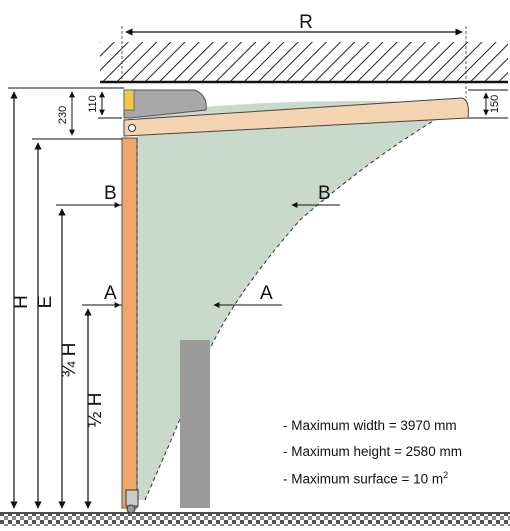 This screenshot has height=531, width=510. What do you see at coordinates (63, 115) in the screenshot?
I see `label-230: 230` at bounding box center [63, 115].